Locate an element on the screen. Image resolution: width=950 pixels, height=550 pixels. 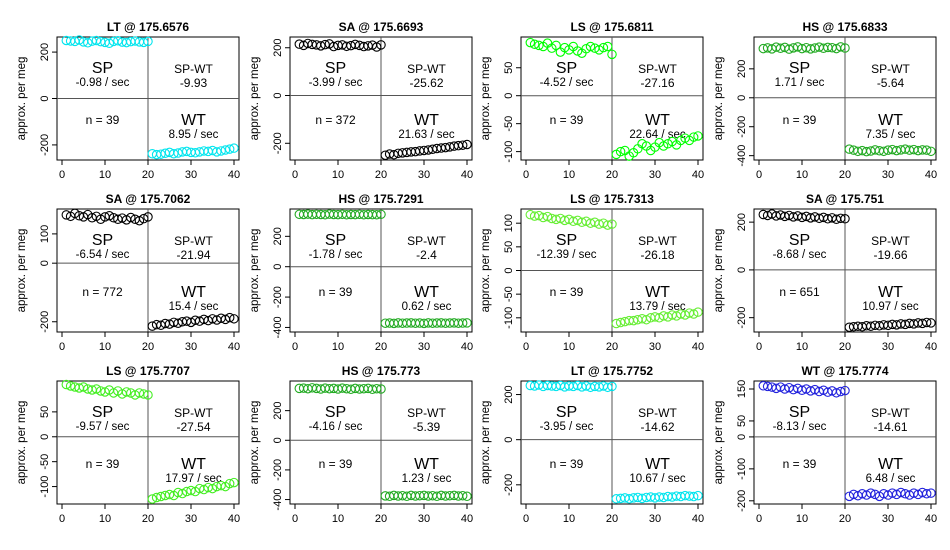
sp-wt-label: SP-WT is located at coordinates (890, 413).